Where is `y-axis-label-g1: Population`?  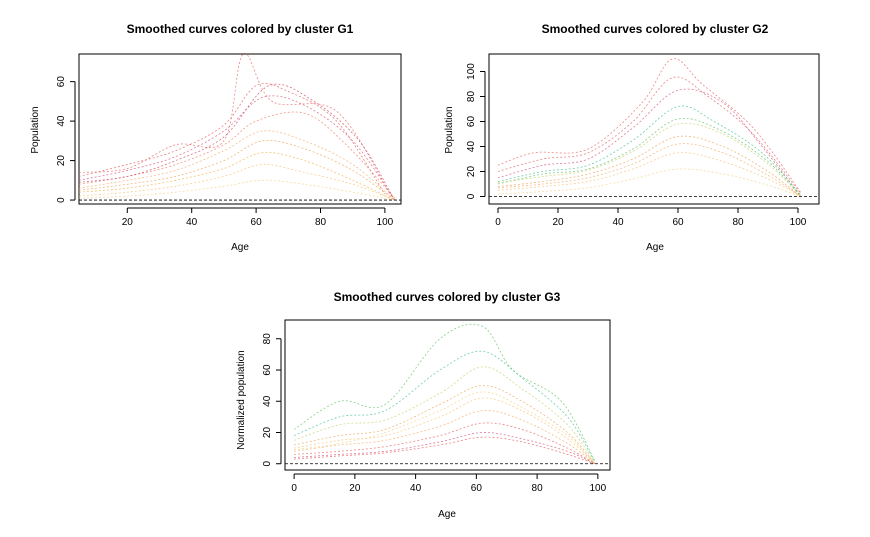
y-axis-label-g1: Population is located at coordinates (35, 129).